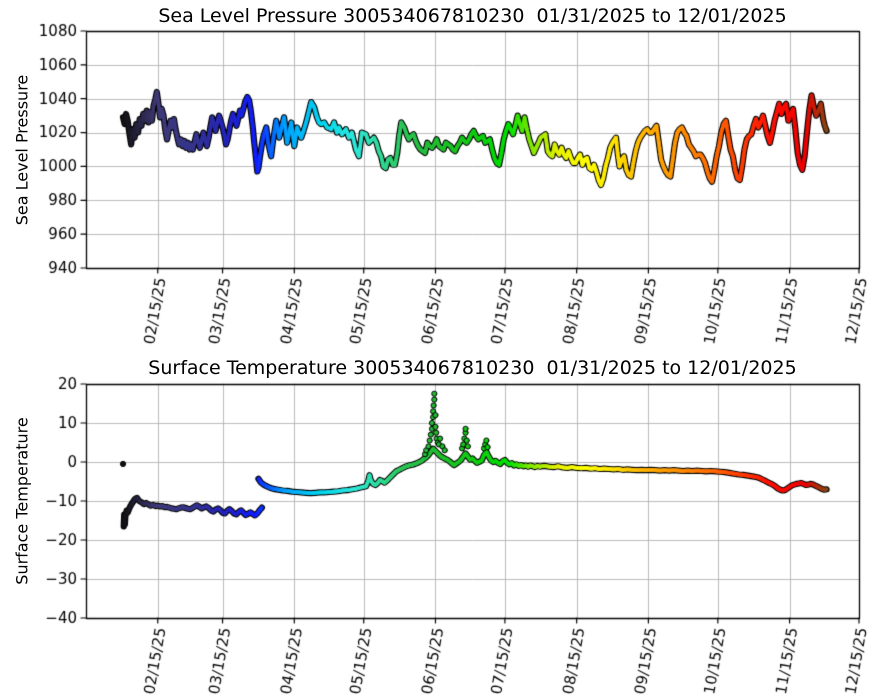  I want to click on pressure-y-axis-label: Sea Level Pressure, so click(22, 150).